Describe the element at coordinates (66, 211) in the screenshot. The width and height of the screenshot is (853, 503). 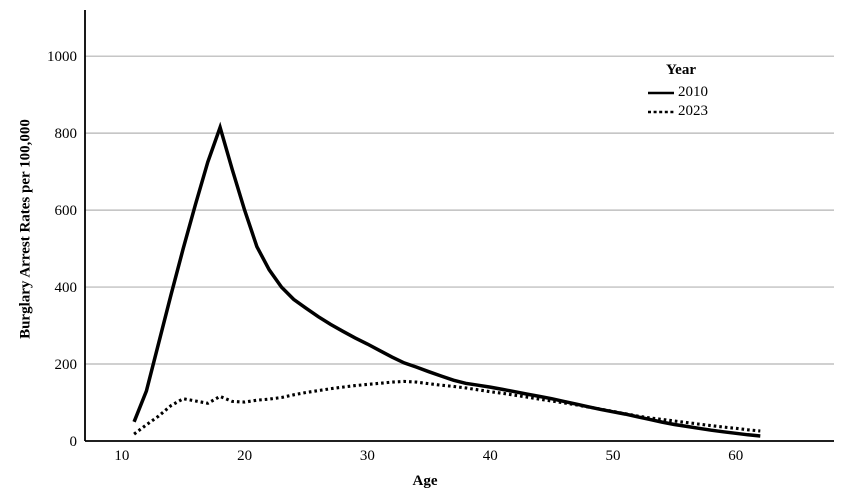
I see `y-tick-label-600: 600` at that location.